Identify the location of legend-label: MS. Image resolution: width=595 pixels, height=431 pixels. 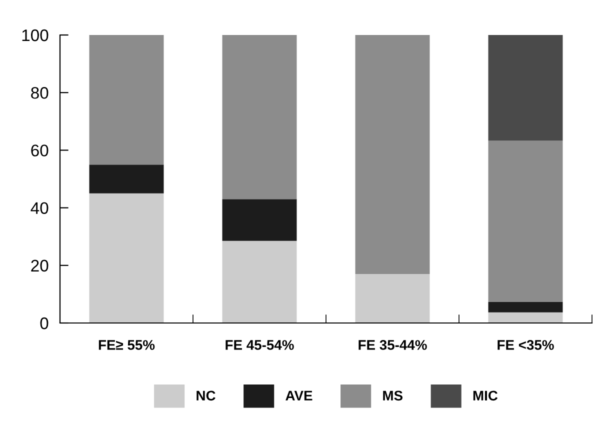
(392, 395).